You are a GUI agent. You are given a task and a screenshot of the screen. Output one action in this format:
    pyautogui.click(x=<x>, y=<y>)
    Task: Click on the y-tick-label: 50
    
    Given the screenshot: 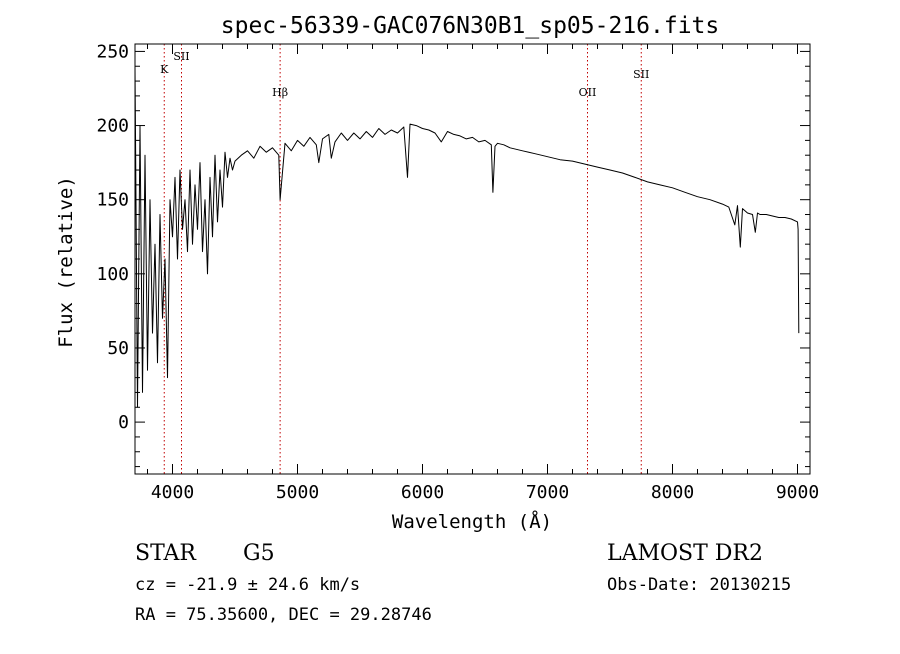 What is the action you would take?
    pyautogui.click(x=118, y=348)
    